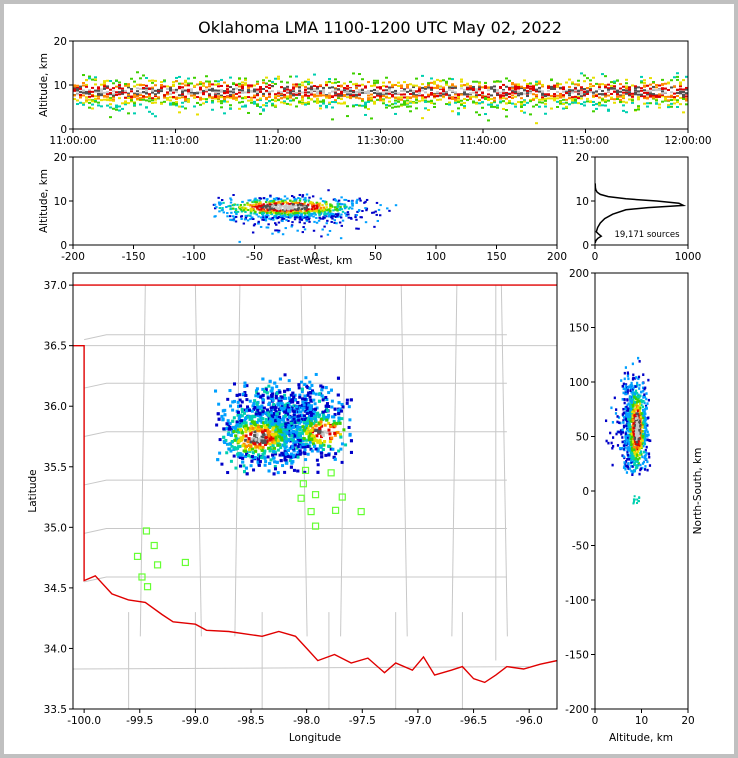 The image size is (738, 758). Describe the element at coordinates (626, 461) in the screenshot. I see `ns-source-pixel` at that location.